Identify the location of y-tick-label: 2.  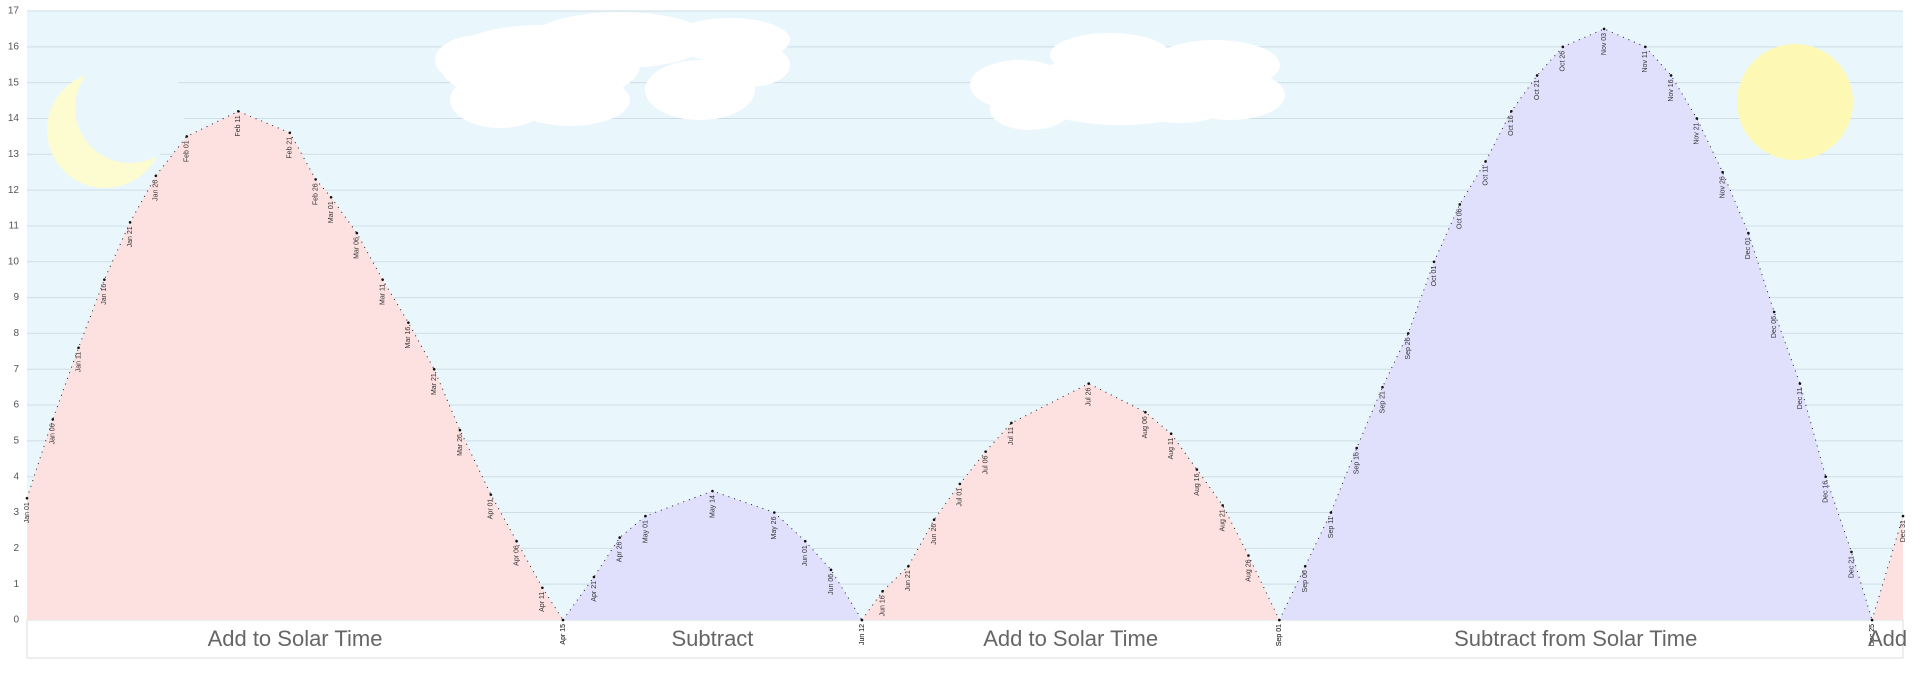
(16, 548).